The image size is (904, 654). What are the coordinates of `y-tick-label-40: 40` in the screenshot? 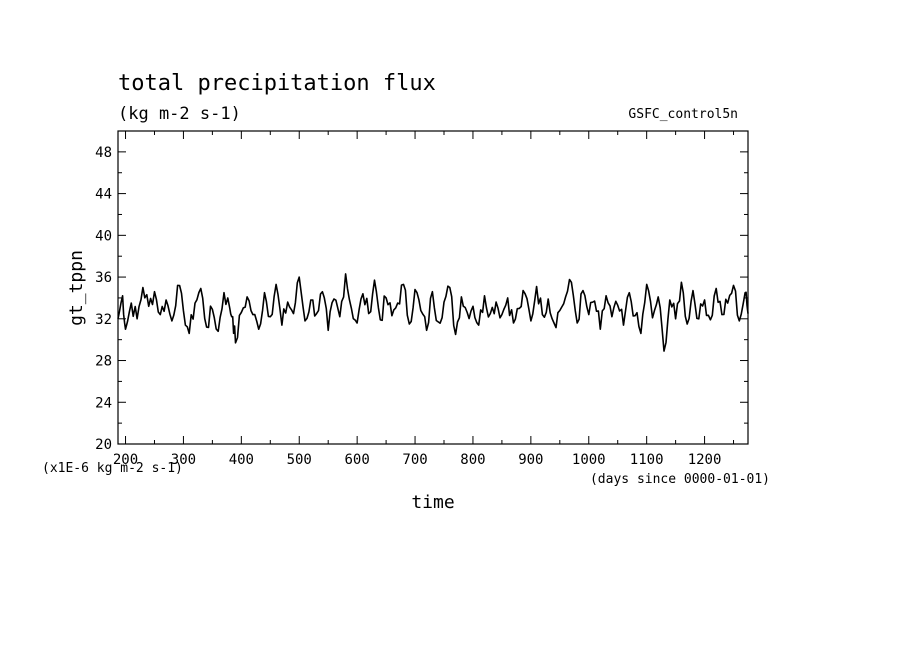 It's located at (103, 236).